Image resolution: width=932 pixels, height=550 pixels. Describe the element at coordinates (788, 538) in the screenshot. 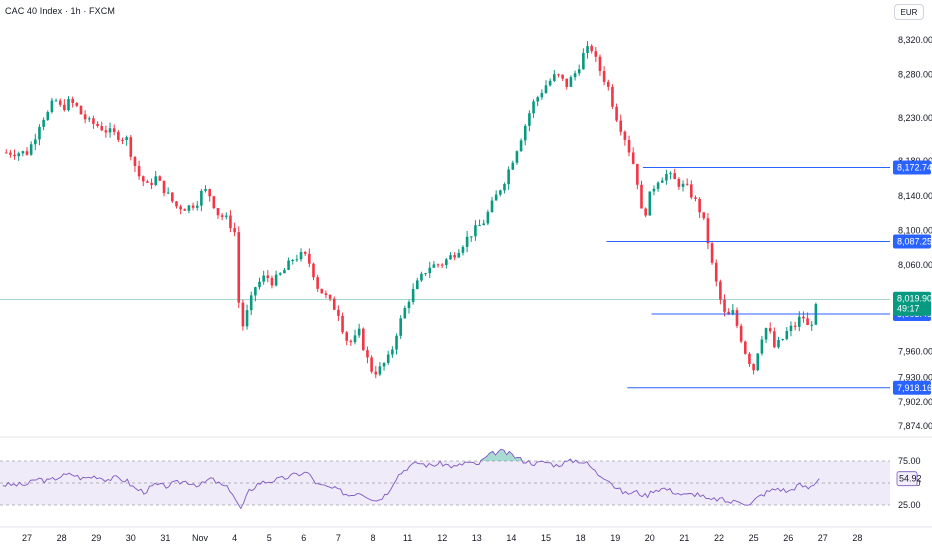

I see `time-tick-label: 26` at that location.